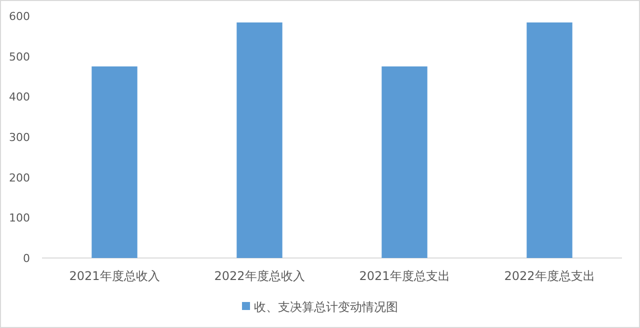 The height and width of the screenshot is (328, 640). What do you see at coordinates (259, 276) in the screenshot?
I see `x-tick-label: 2022年度总收入` at bounding box center [259, 276].